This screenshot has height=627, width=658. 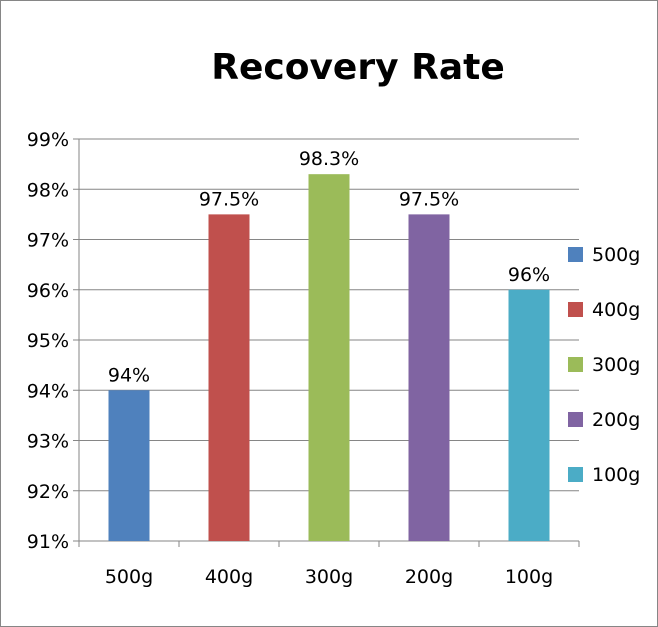 I want to click on y-tick-label: 94%, so click(x=48, y=391).